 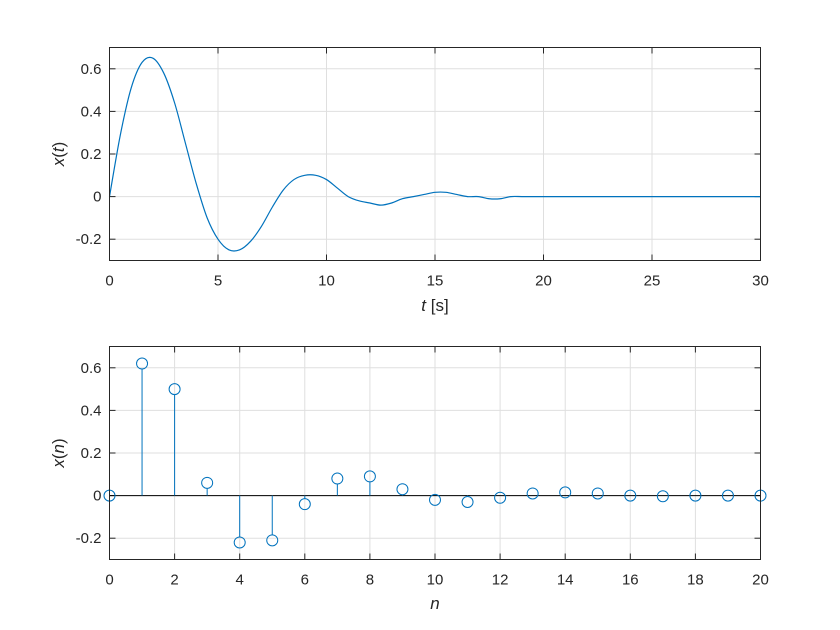 What do you see at coordinates (370, 580) in the screenshot?
I see `x-tick-label: 8` at bounding box center [370, 580].